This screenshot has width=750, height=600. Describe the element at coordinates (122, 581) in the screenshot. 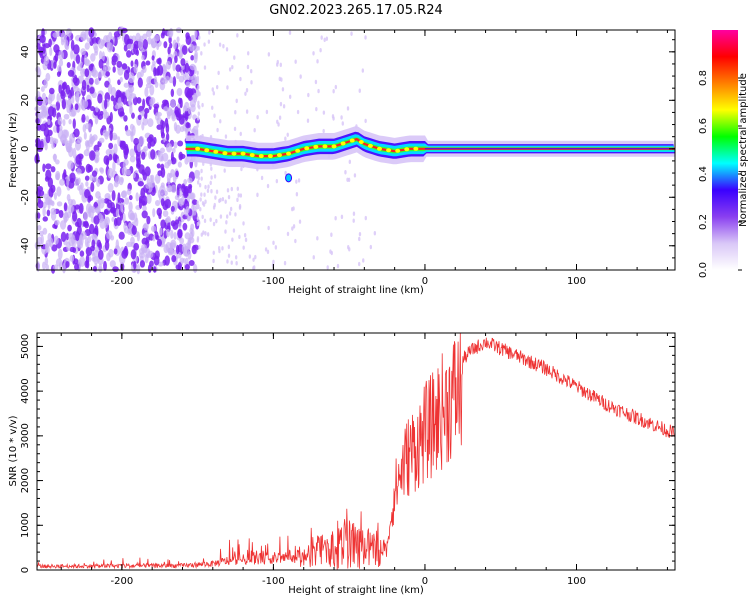

I see `x-tick-label: -200` at that location.